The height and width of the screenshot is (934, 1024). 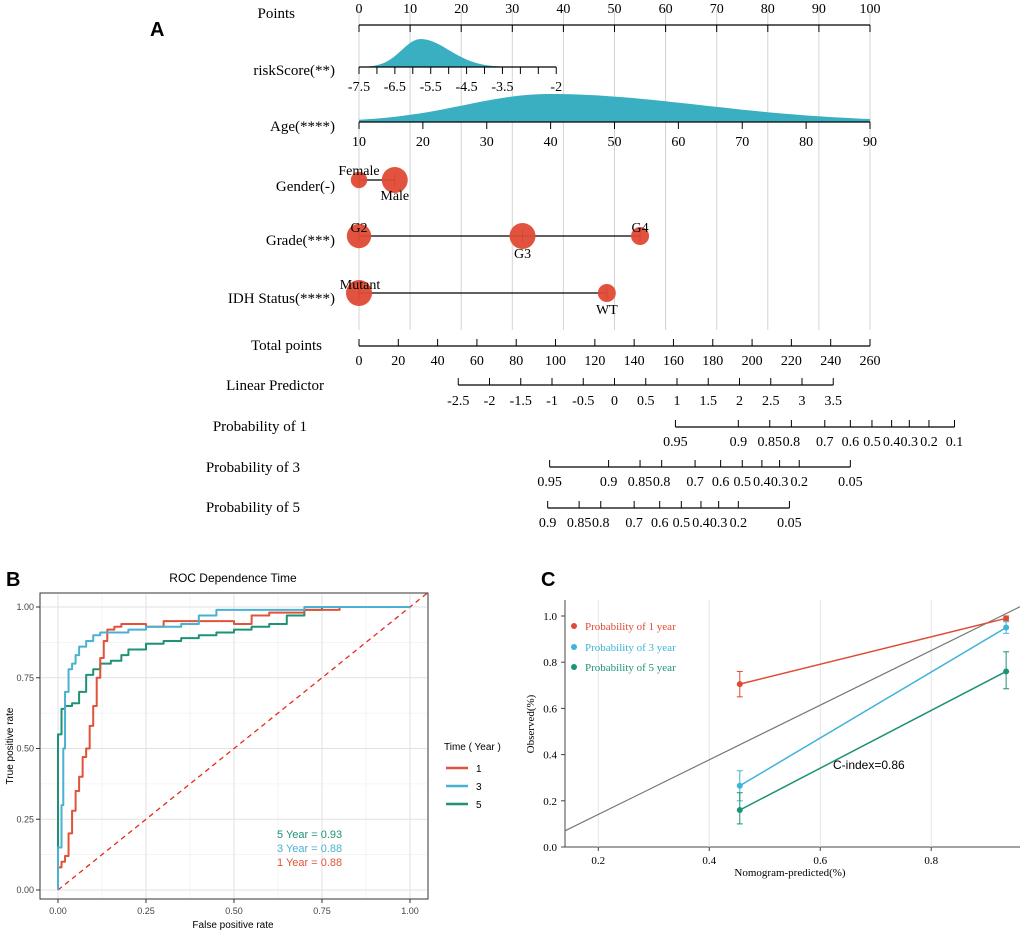 What do you see at coordinates (869, 765) in the screenshot?
I see `cal-c-index: C-index=0.86` at bounding box center [869, 765].